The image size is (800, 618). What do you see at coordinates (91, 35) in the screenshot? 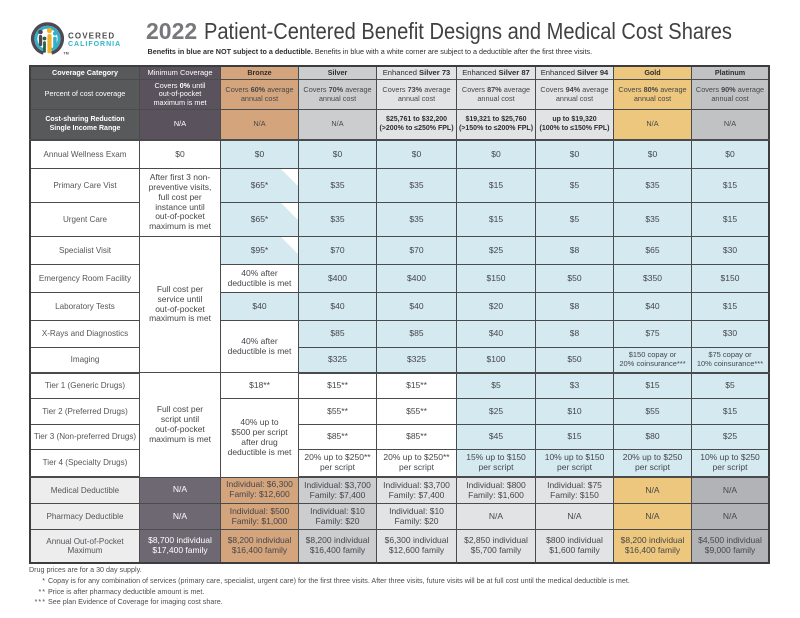
I see `svg-text: COVERED` at bounding box center [91, 35].